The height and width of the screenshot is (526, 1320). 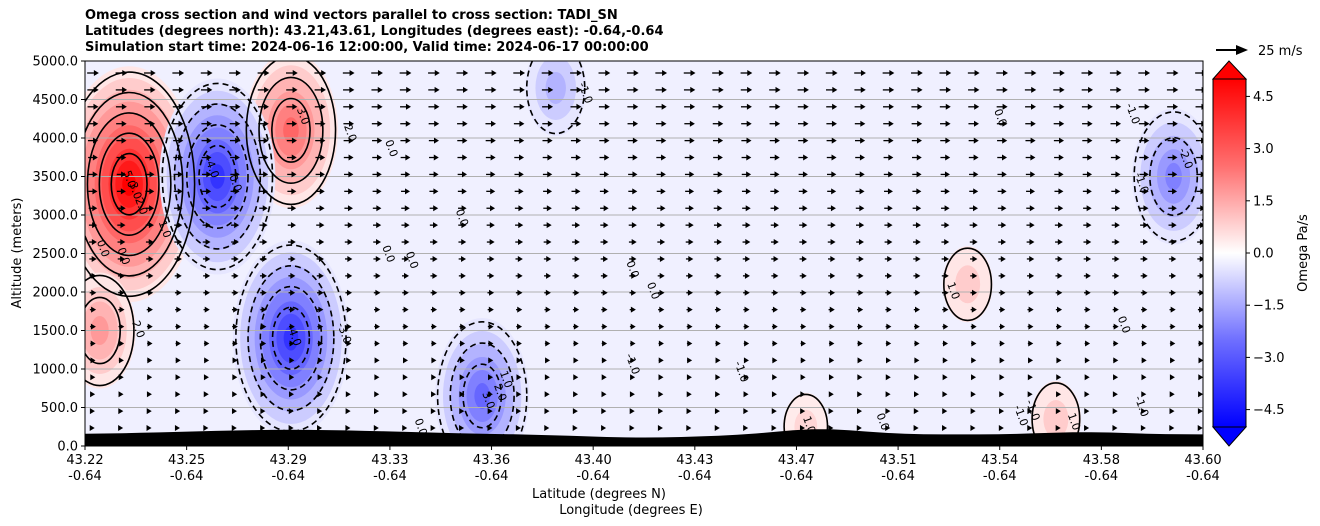 What do you see at coordinates (59, 408) in the screenshot?
I see `y-tick-label-1: 500.0` at bounding box center [59, 408].